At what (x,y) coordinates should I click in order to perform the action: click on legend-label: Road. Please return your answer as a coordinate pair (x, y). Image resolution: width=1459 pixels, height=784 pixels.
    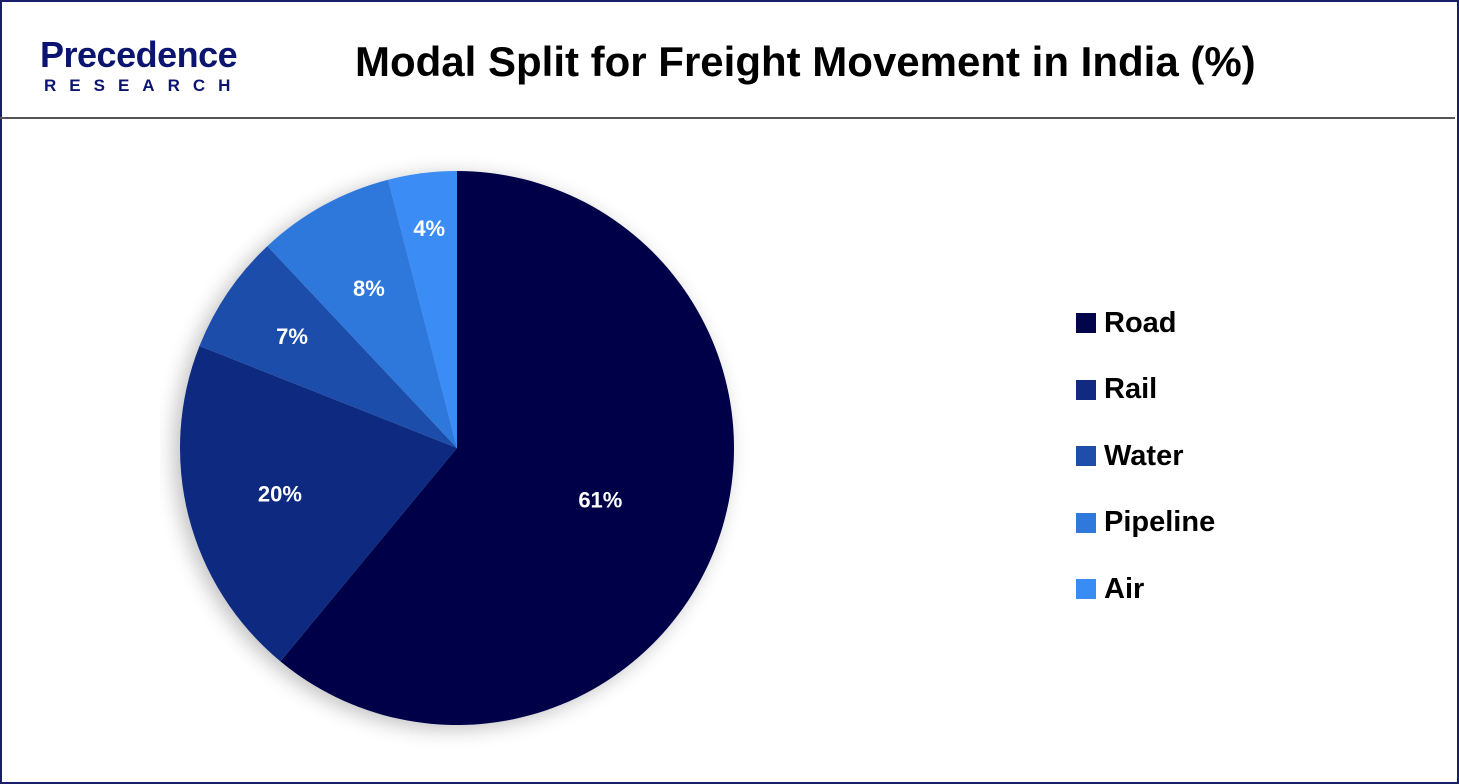
    Looking at the image, I should click on (1140, 322).